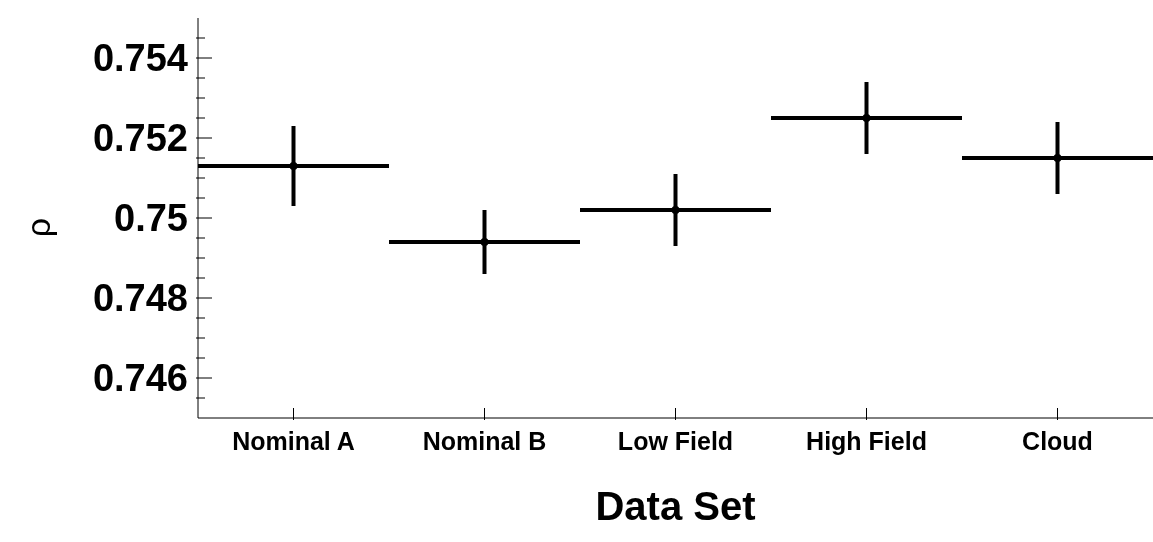  Describe the element at coordinates (151, 218) in the screenshot. I see `y-tick-label: 0.75` at that location.